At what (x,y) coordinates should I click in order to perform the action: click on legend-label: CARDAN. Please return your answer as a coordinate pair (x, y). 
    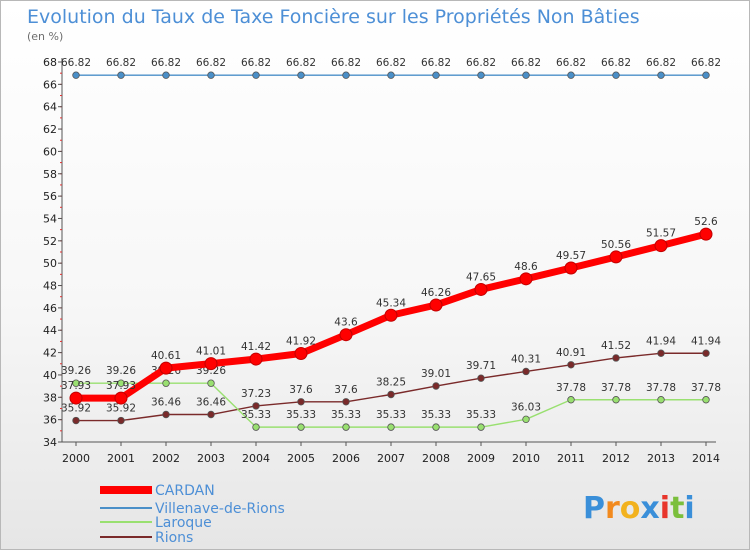
    Looking at the image, I should click on (185, 491).